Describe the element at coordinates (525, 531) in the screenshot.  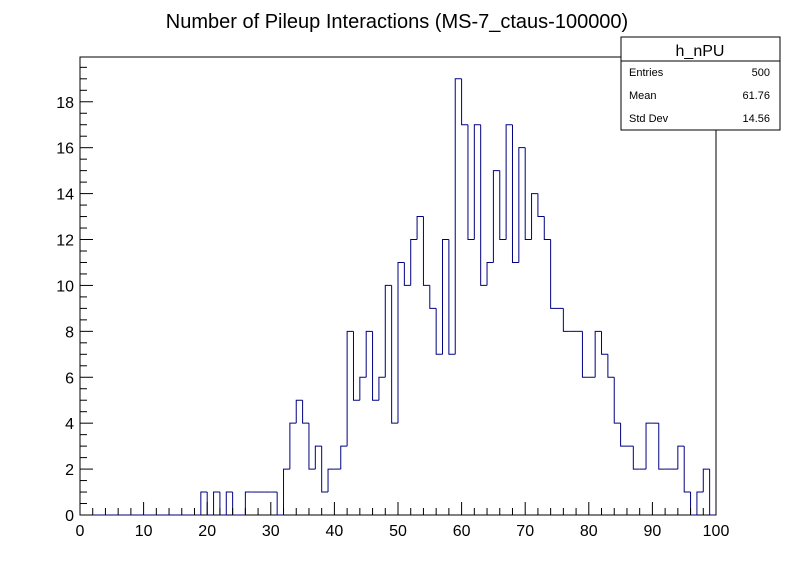
I see `x-tick-label: 70` at that location.